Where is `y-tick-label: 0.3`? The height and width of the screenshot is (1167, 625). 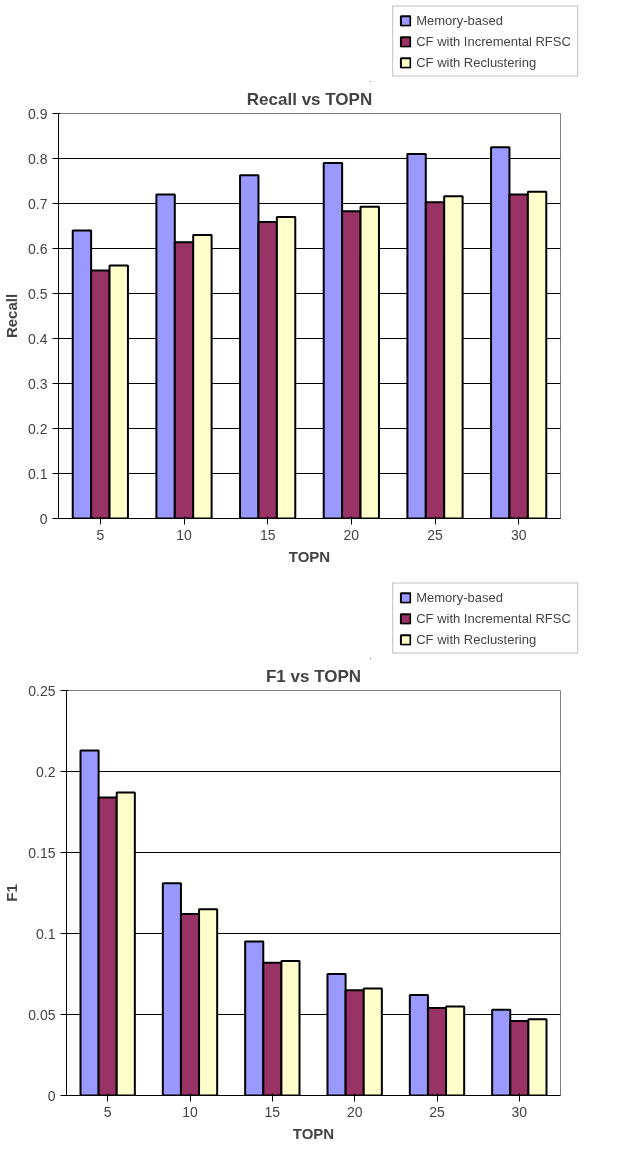
y-tick-label: 0.3 is located at coordinates (38, 383).